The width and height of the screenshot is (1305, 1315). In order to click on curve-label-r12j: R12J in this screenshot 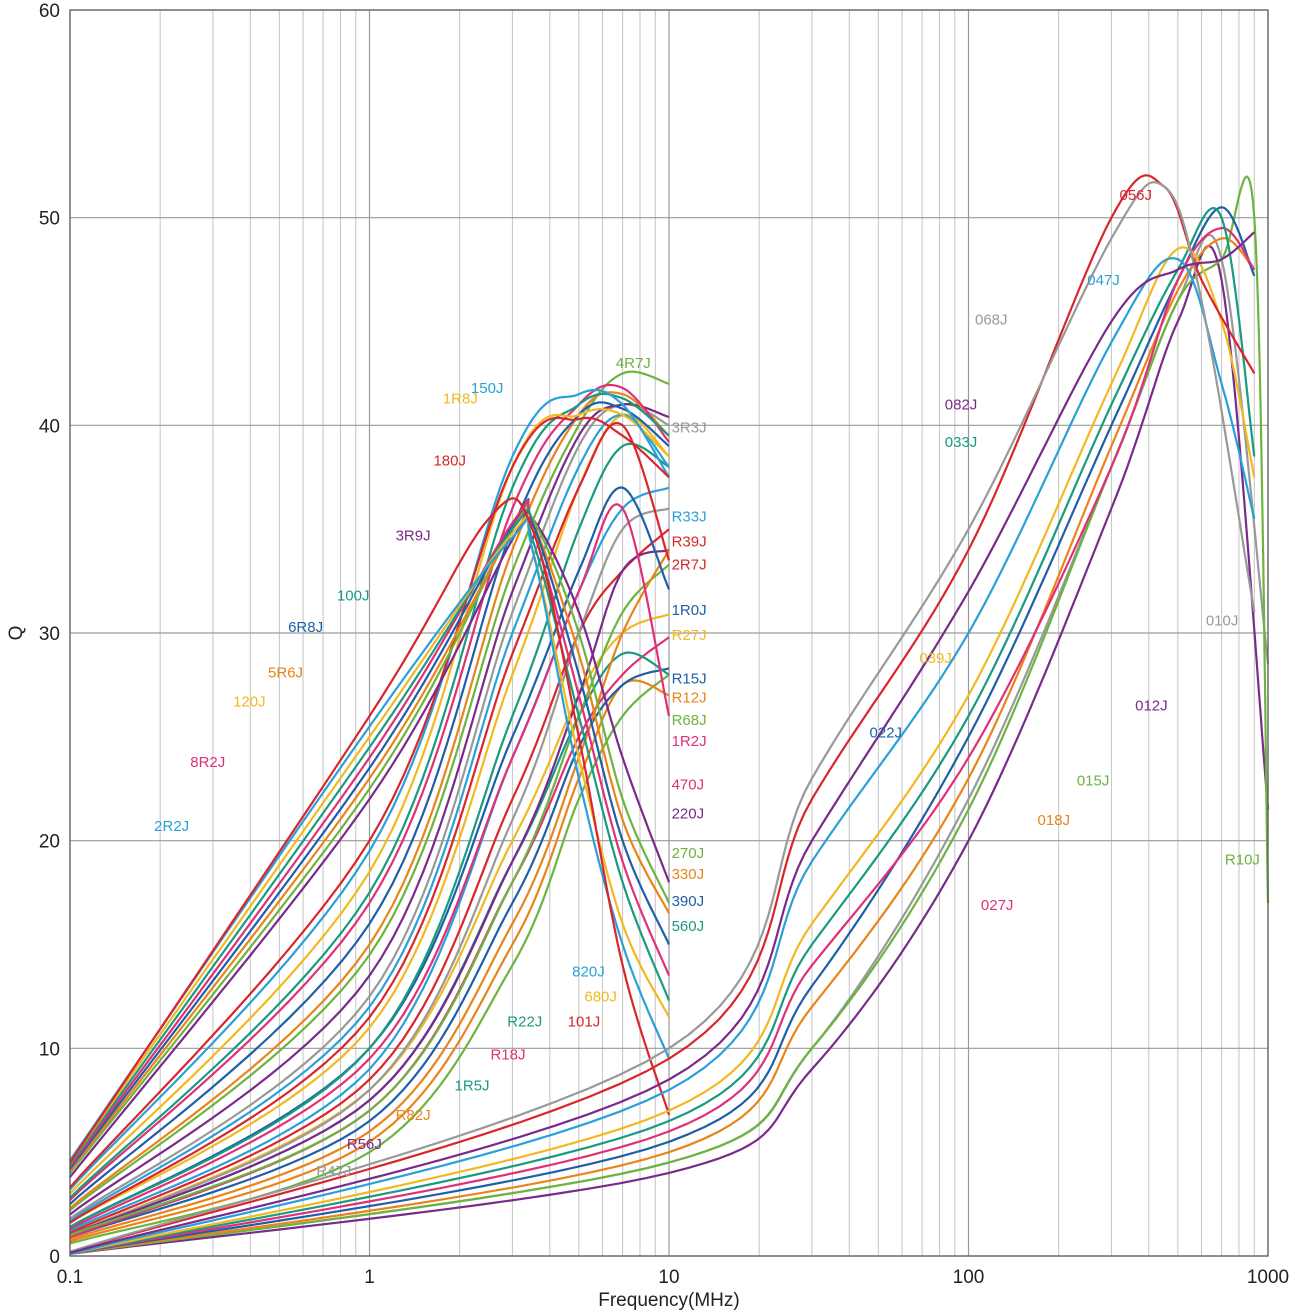, I will do `click(689, 697)`.